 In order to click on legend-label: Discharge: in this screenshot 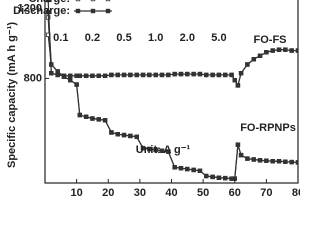, I will do `click(41, 11)`.